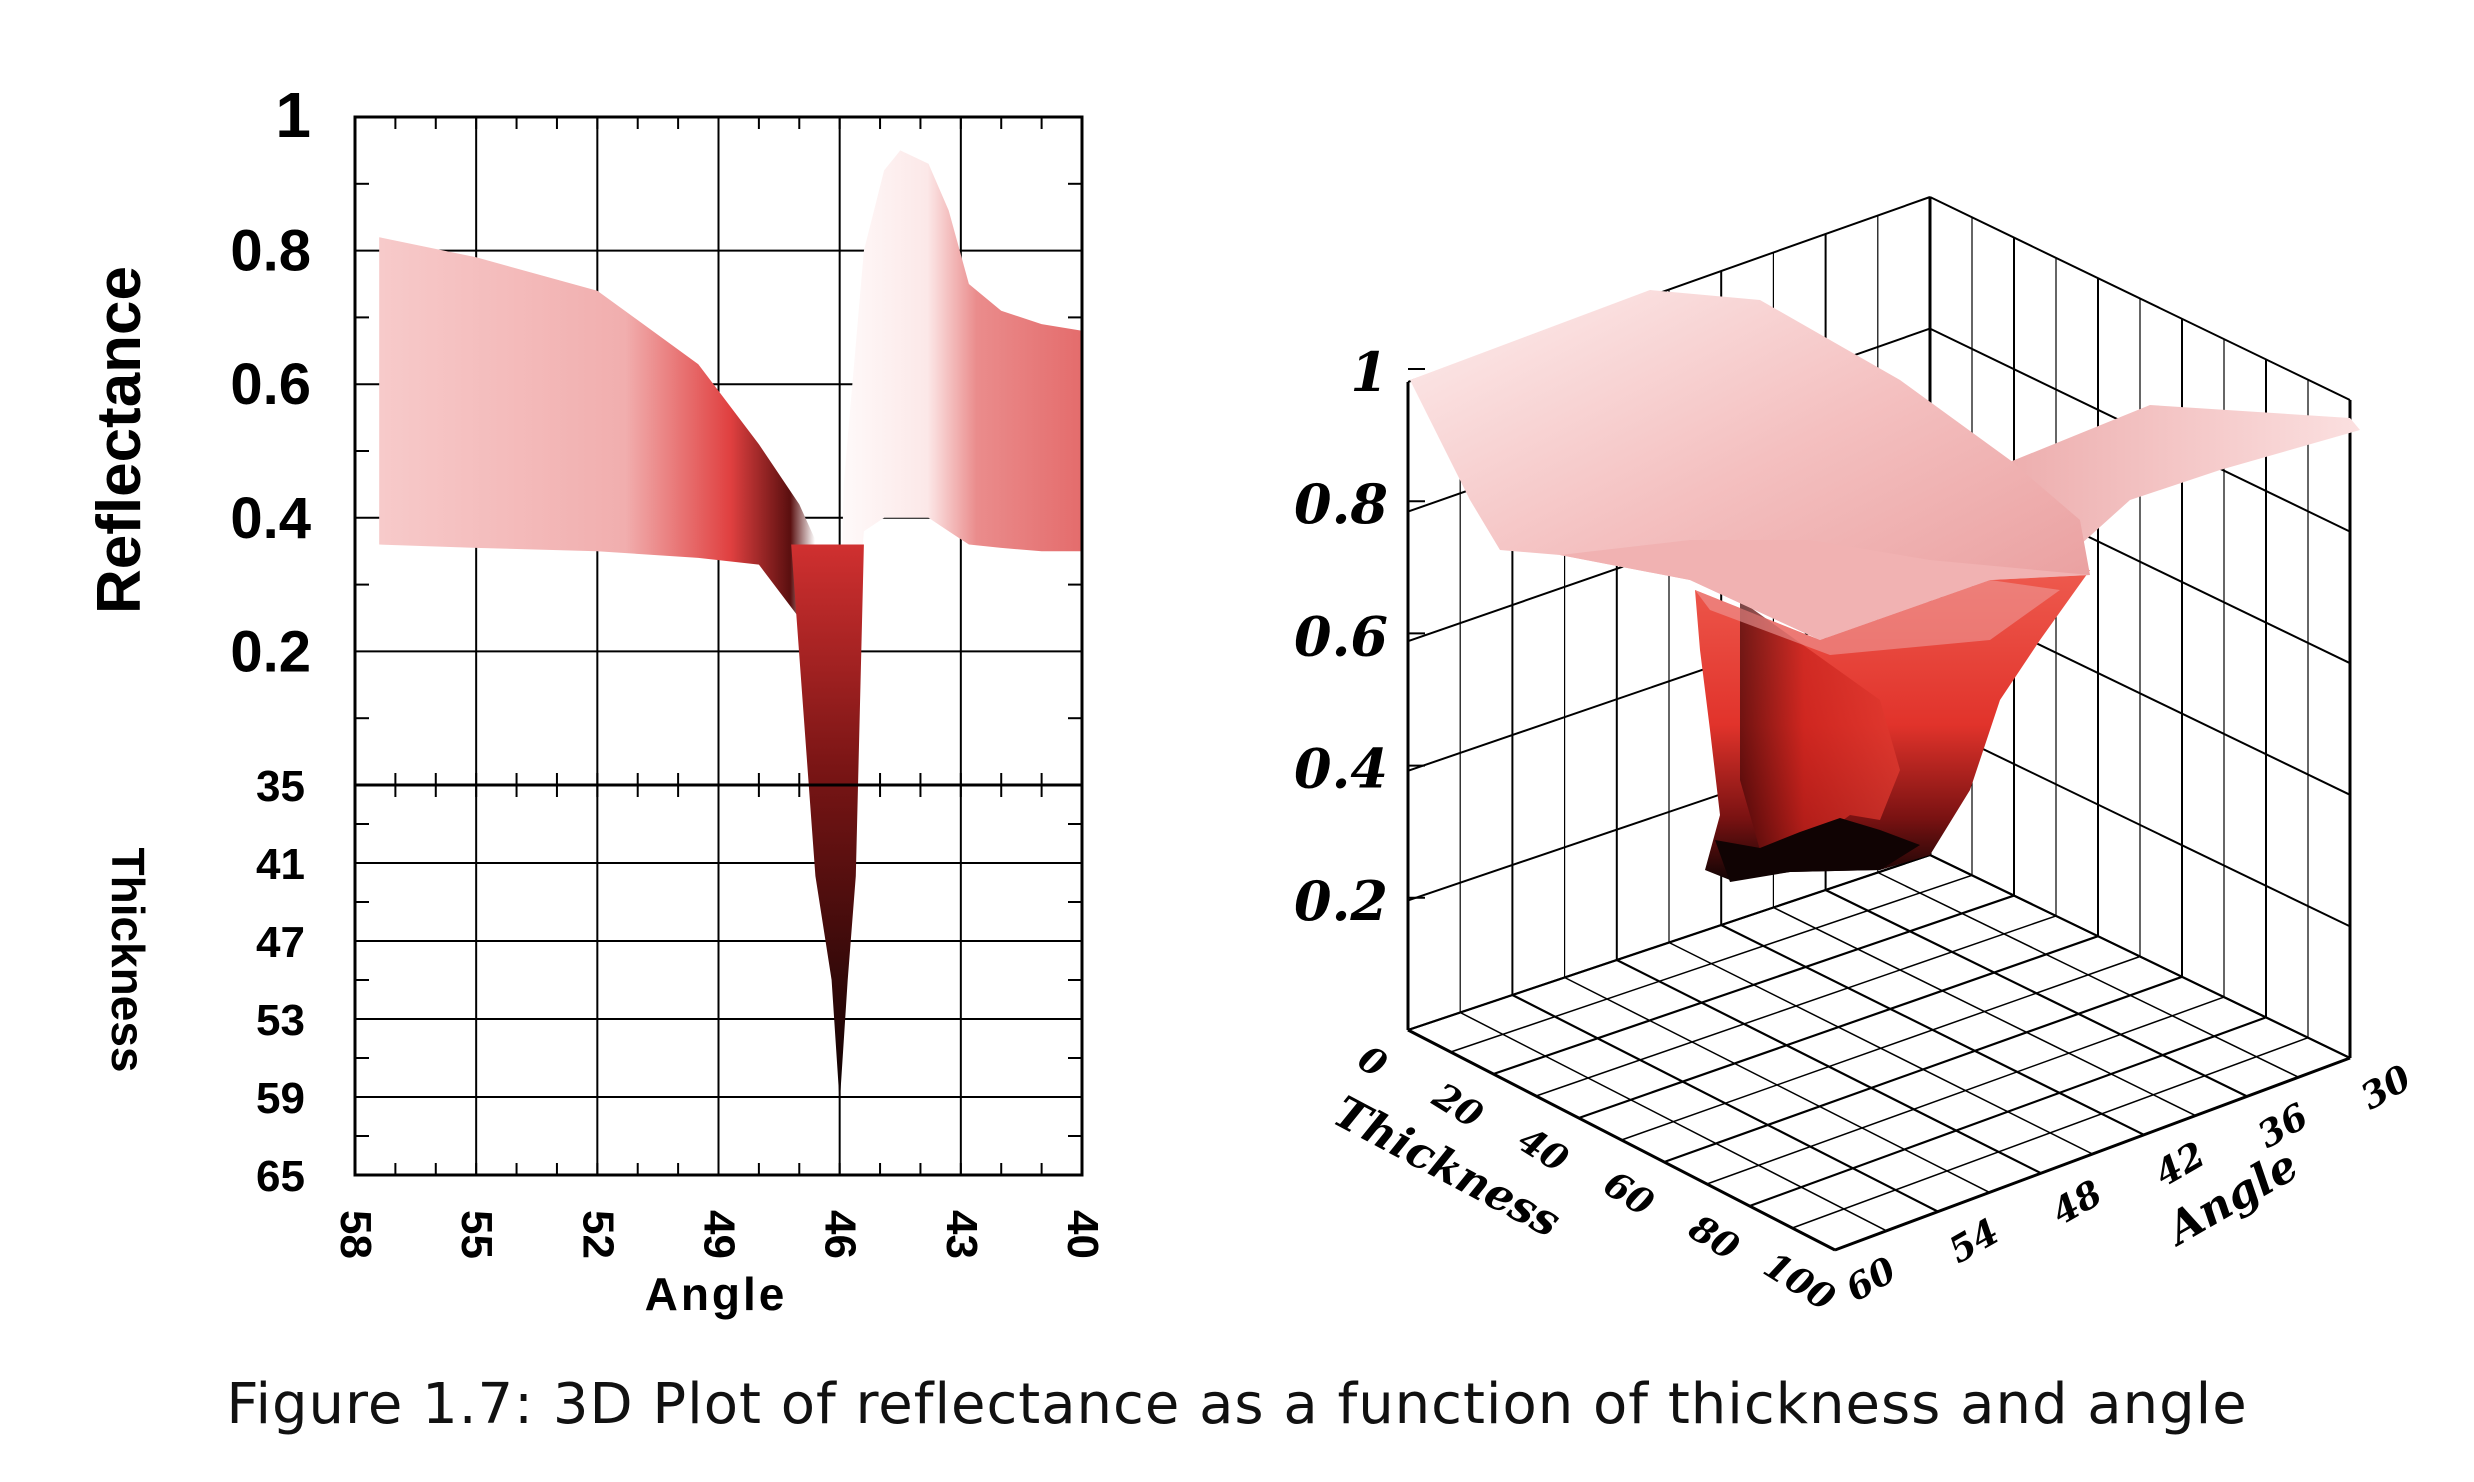  I want to click on thickness-tick-label: 47, so click(280, 942).